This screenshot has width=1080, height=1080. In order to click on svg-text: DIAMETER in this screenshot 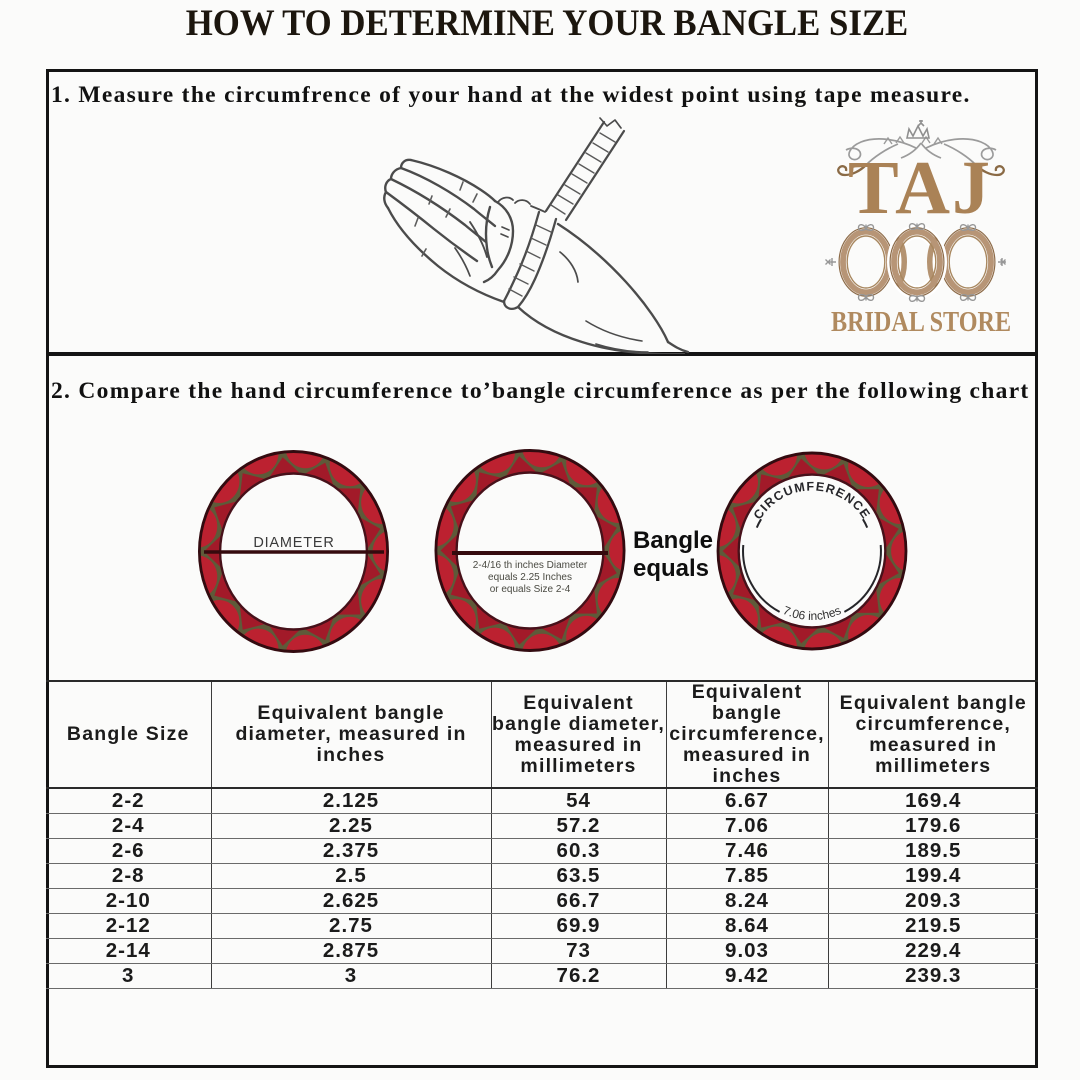, I will do `click(293, 543)`.